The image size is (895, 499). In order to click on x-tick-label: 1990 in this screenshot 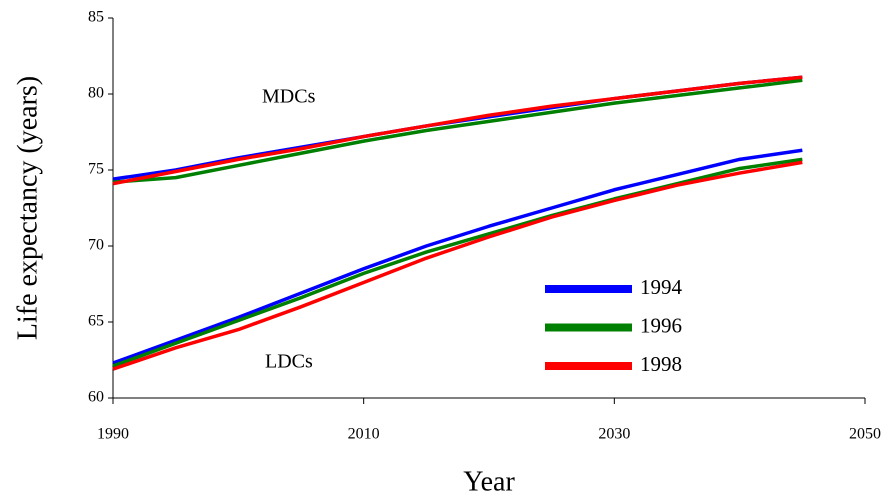, I will do `click(113, 434)`.